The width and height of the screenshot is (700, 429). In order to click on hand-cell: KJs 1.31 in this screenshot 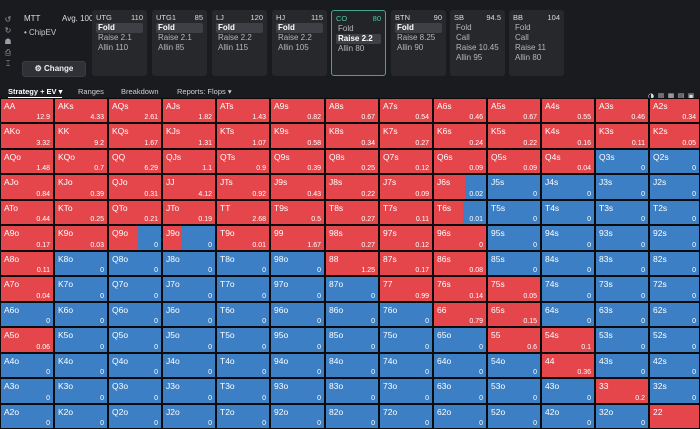, I will do `click(189, 136)`.